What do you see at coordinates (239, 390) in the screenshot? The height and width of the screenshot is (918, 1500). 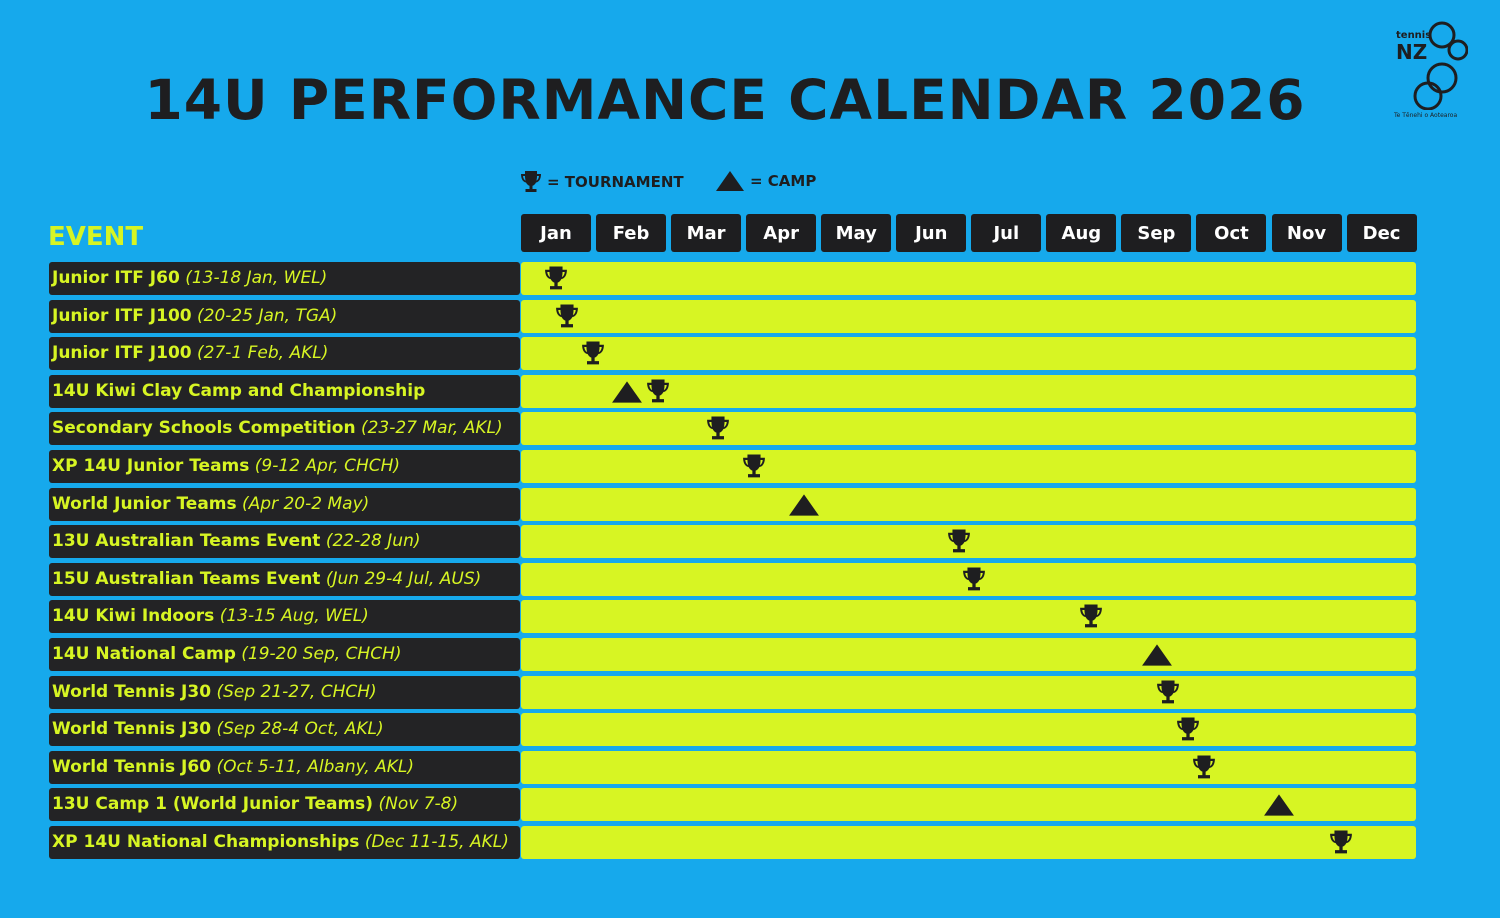 I see `event-name: 14U Kiwi Clay Camp and Championship` at bounding box center [239, 390].